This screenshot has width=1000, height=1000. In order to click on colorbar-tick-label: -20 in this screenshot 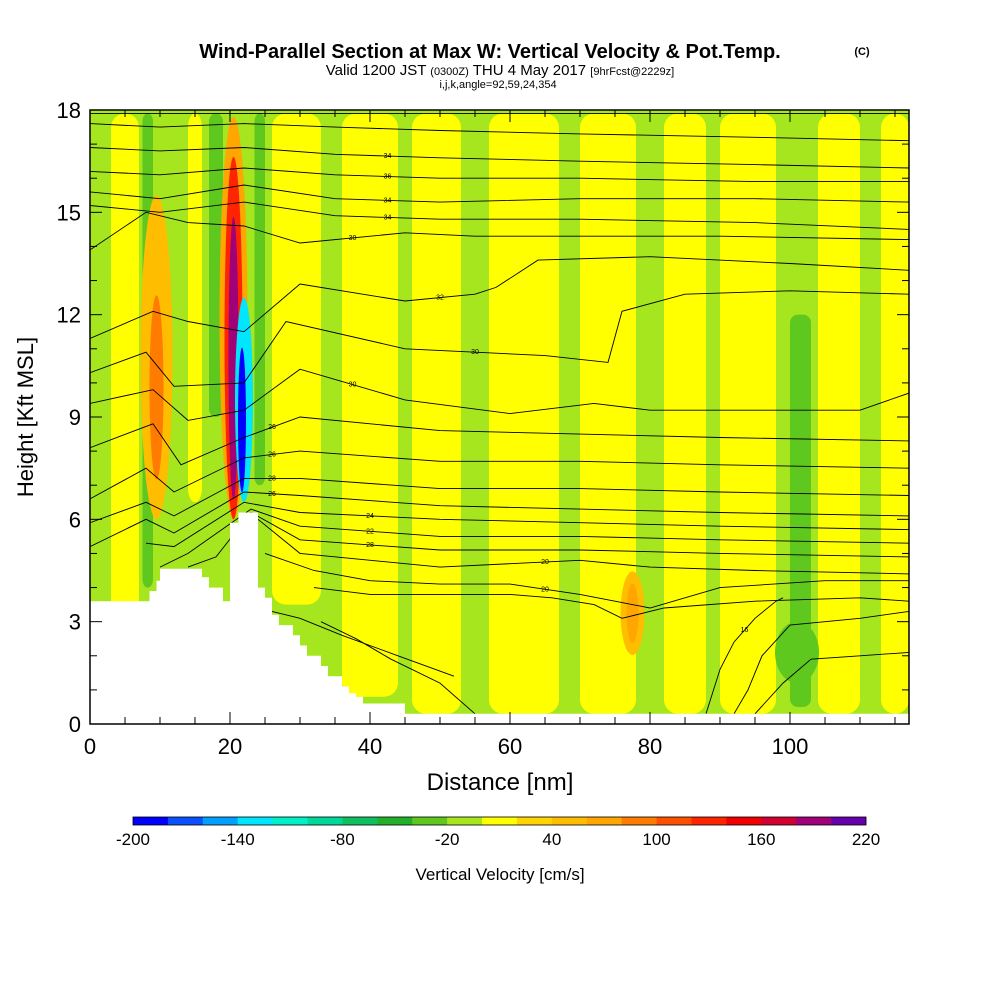, I will do `click(447, 839)`.